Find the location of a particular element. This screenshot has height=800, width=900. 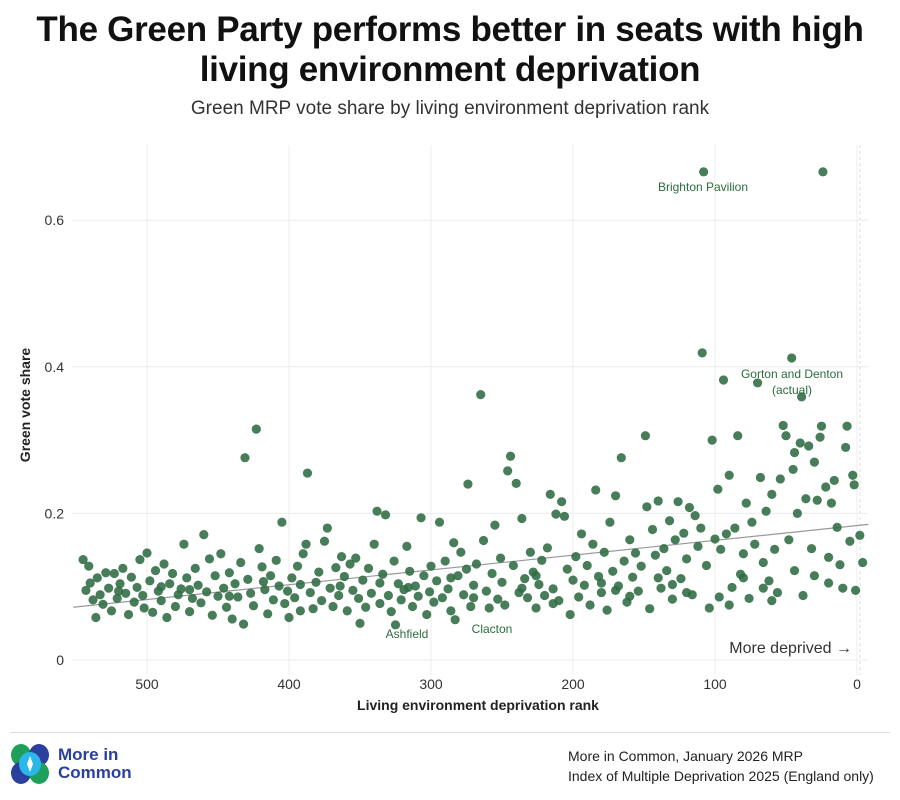

y-tick-label: 0.6 is located at coordinates (55, 220).